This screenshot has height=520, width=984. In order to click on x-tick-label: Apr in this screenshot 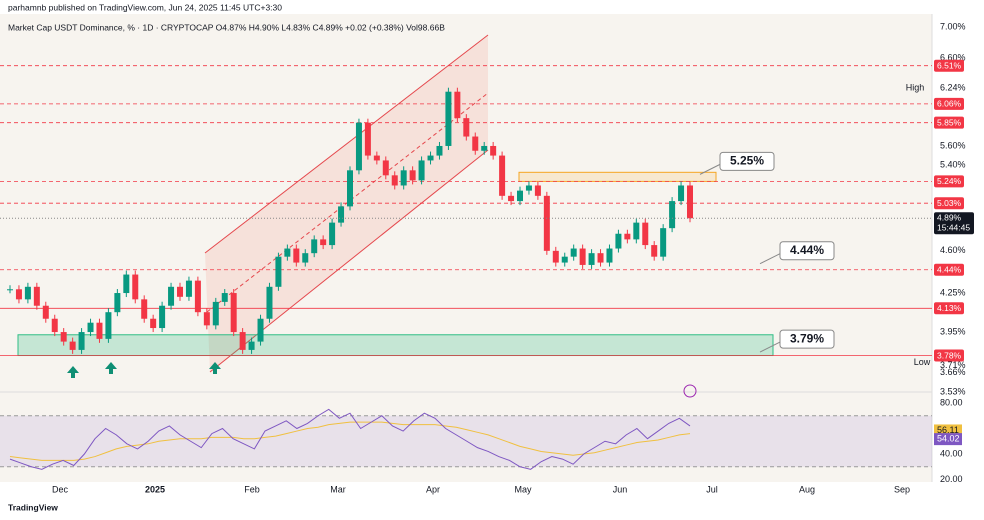, I will do `click(433, 489)`.